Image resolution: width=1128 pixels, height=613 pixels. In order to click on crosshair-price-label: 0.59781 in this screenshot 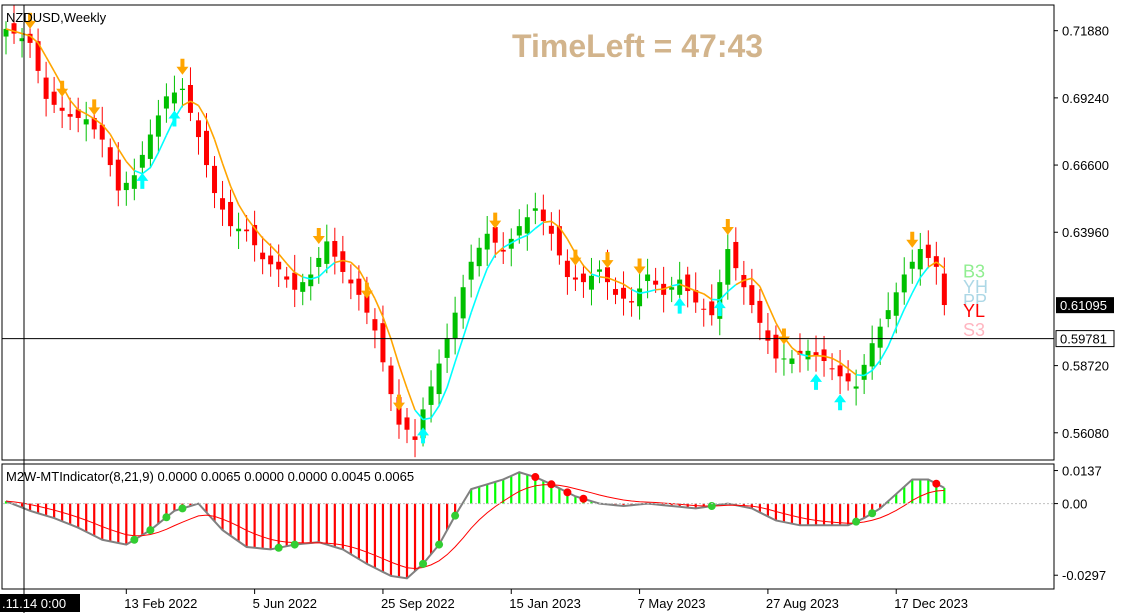, I will do `click(1083, 339)`.